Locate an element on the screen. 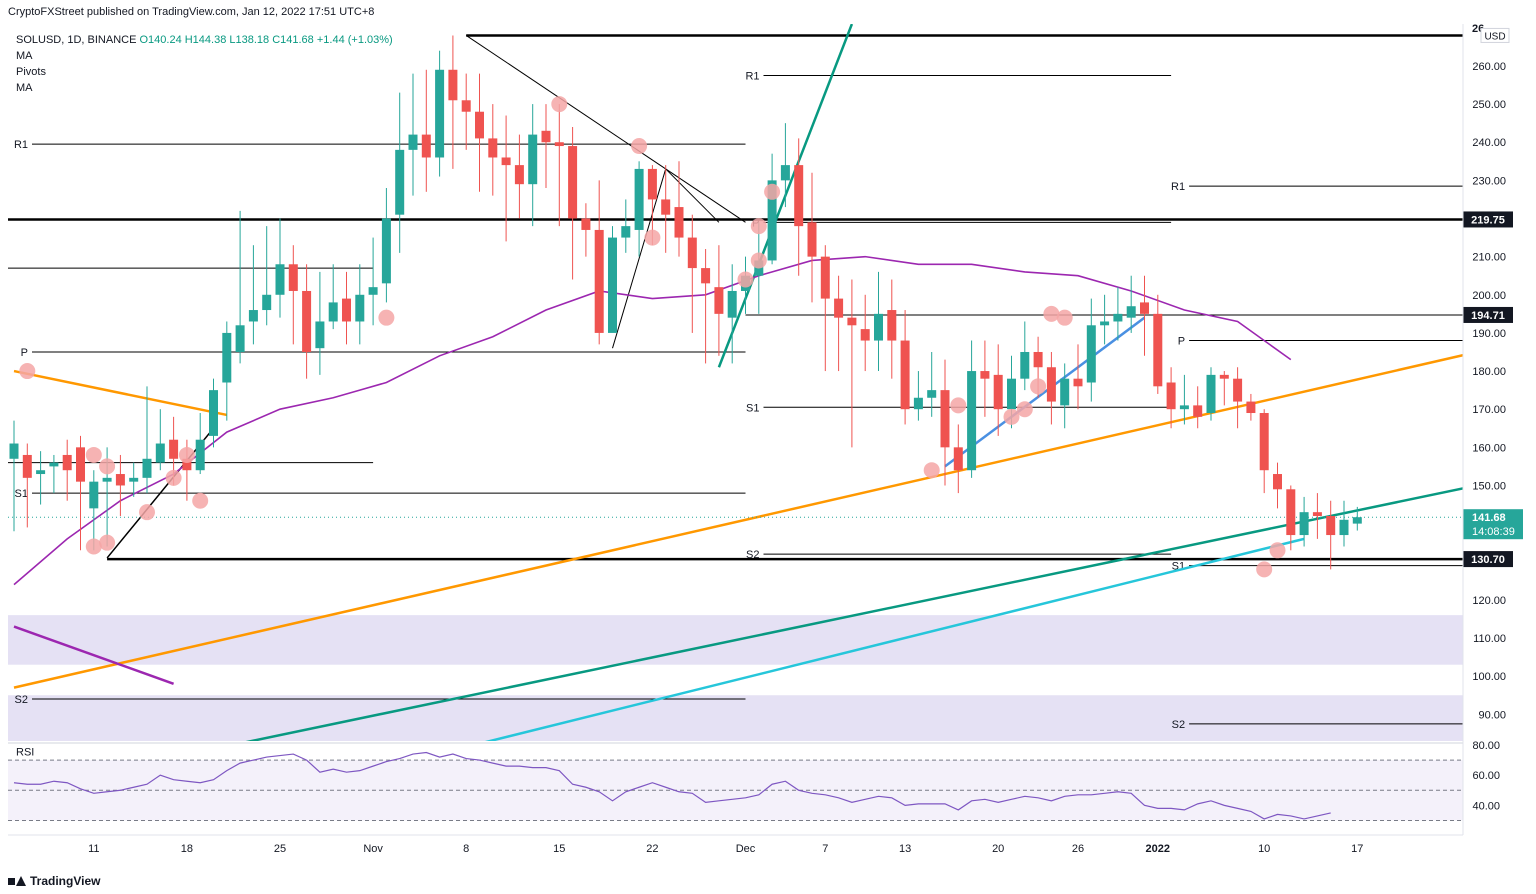 The width and height of the screenshot is (1536, 894). tradingview-footer: TradingView is located at coordinates (54, 881).